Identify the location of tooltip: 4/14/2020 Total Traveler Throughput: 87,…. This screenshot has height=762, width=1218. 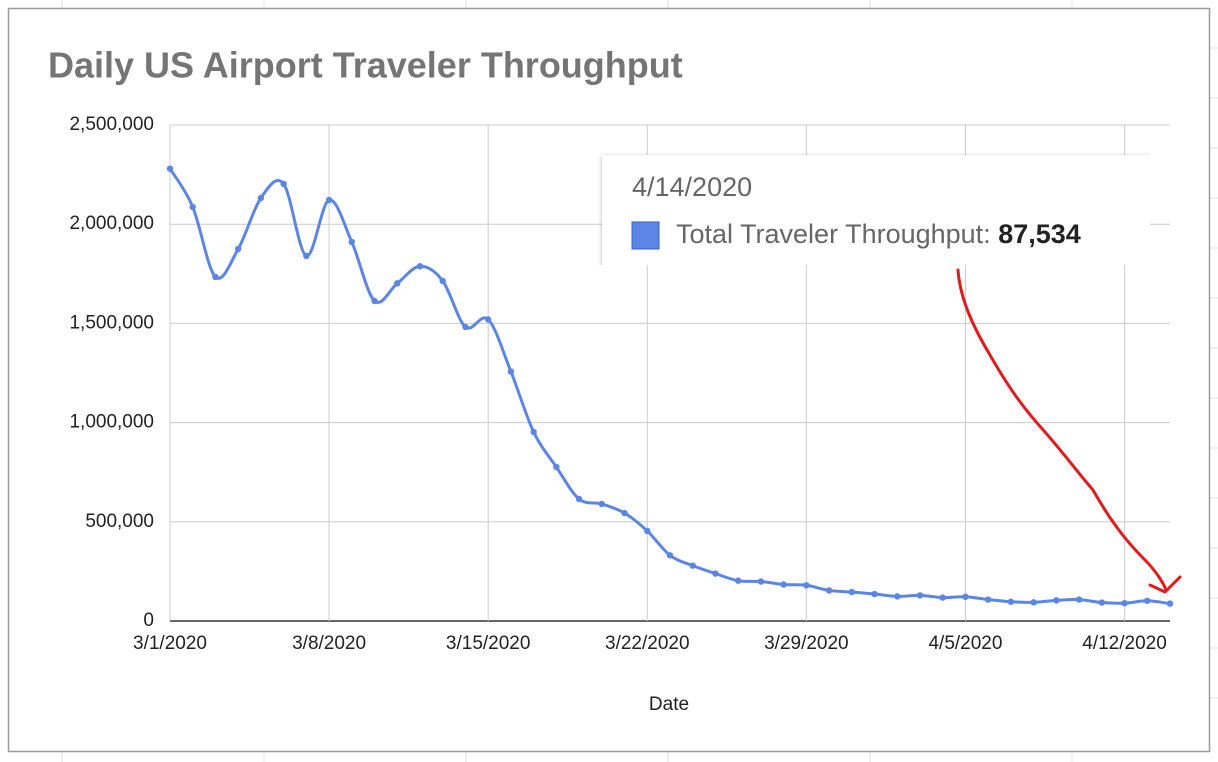
(876, 210).